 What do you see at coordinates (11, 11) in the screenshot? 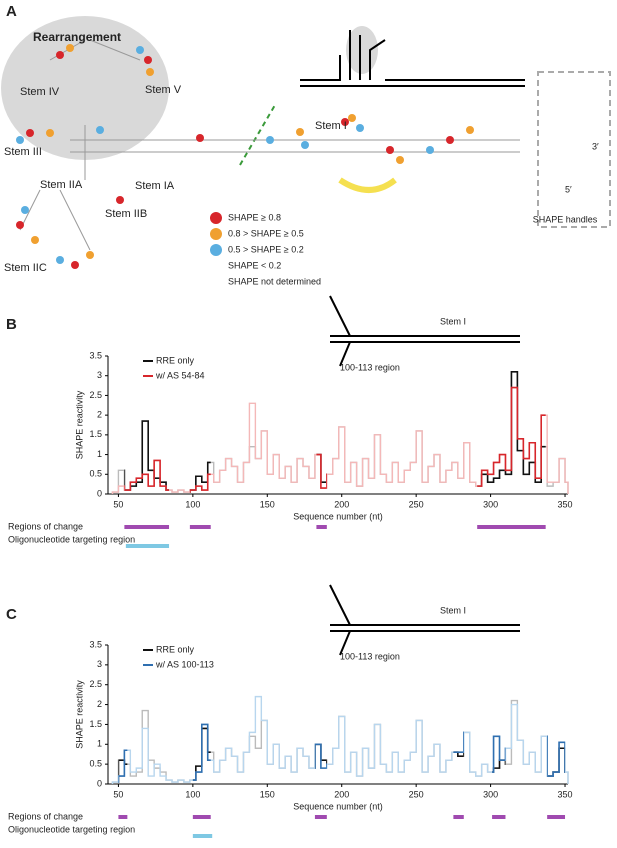
I see `panel-label: A` at bounding box center [11, 11].